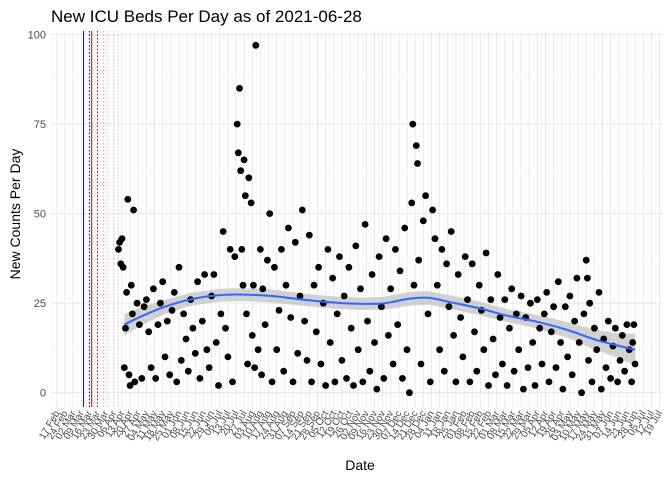 Image resolution: width=672 pixels, height=480 pixels. What do you see at coordinates (43, 394) in the screenshot?
I see `y-tick-label: 0` at bounding box center [43, 394].